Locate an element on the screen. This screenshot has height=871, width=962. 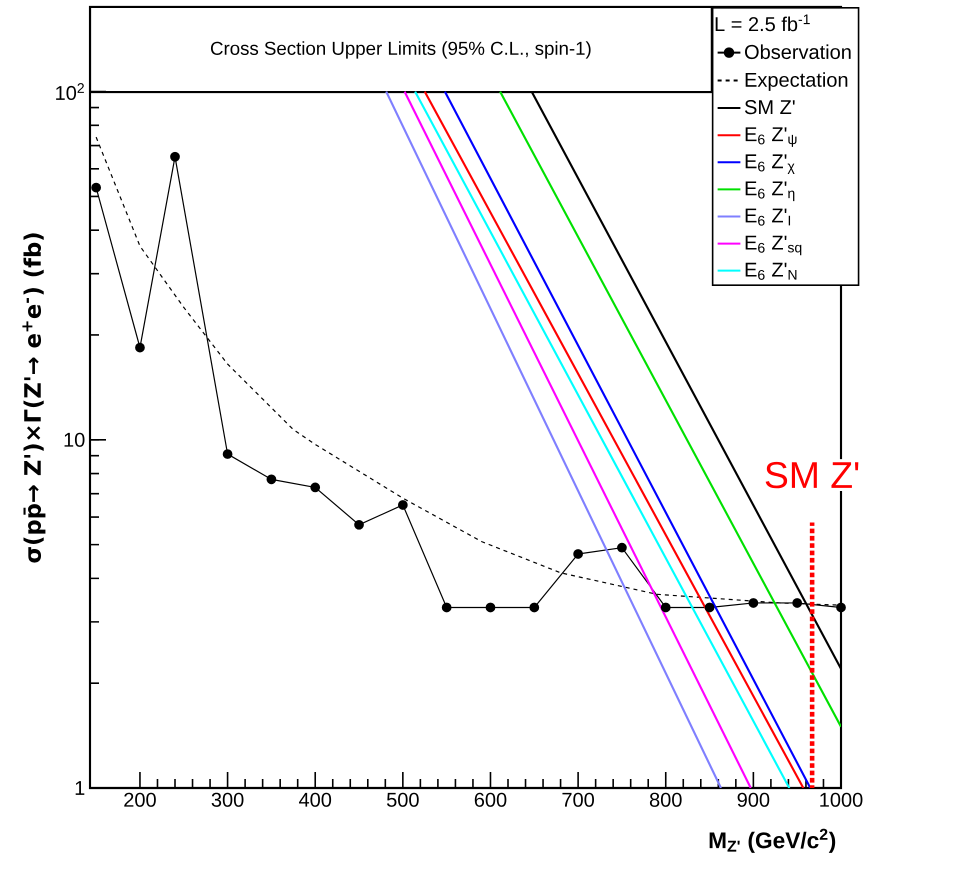
y-axis-title: σ(pp̄→ Z')×Γ(Z'→ e$^{+}$e$^{-}$) (fb) is located at coordinates (34, 398).